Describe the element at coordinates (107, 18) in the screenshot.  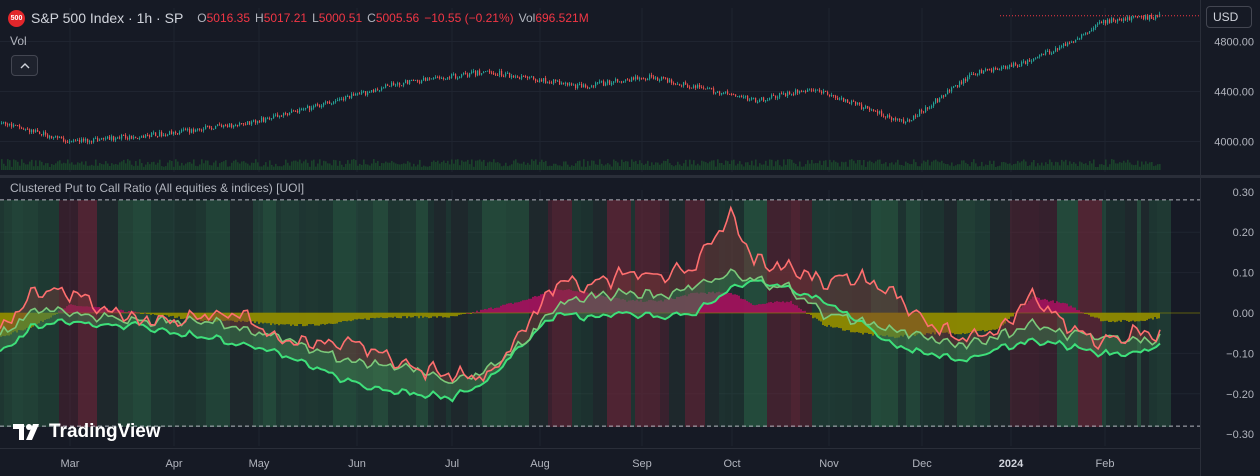
I see `symbol-title: S&P 500 Index · 1h · SP` at that location.